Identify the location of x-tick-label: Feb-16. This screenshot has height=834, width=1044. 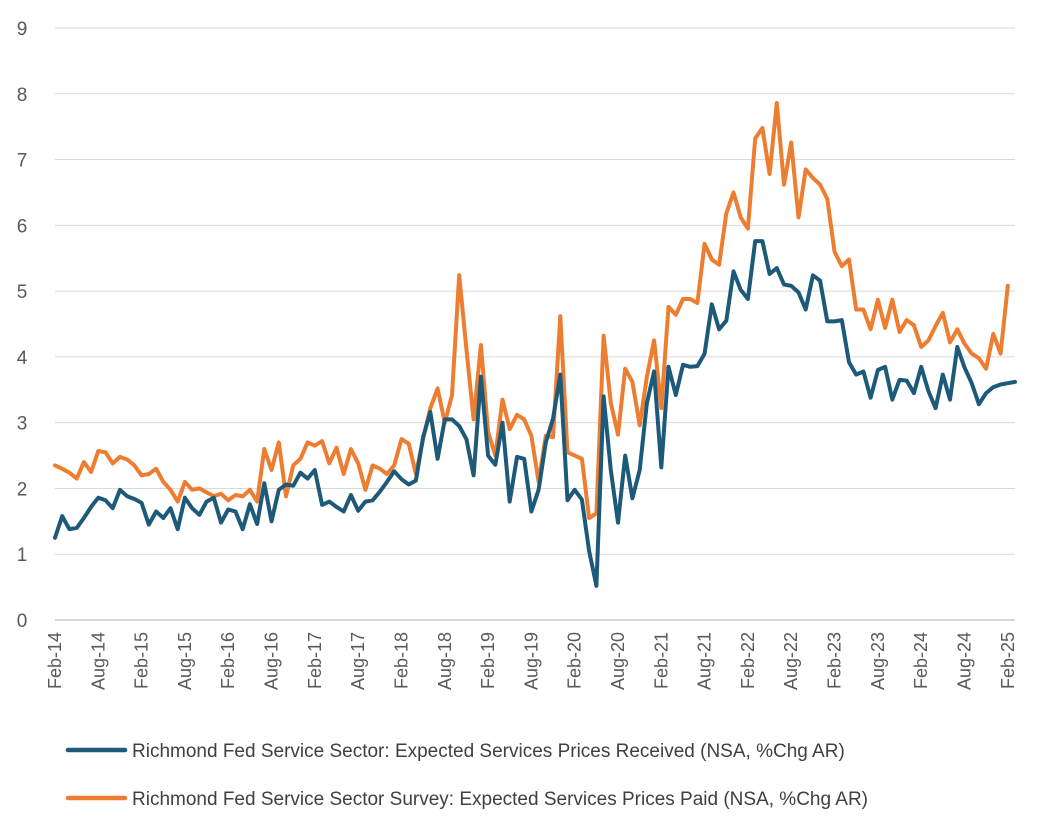
(228, 660).